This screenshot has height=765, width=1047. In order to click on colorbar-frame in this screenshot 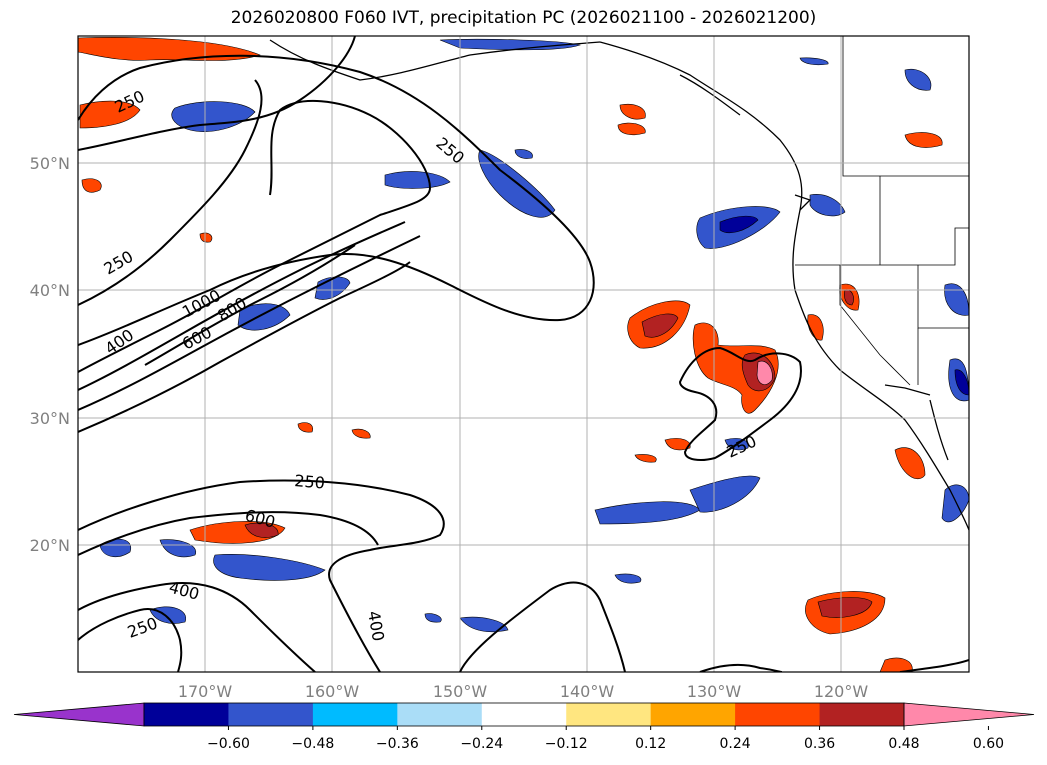, I will do `click(524, 714)`.